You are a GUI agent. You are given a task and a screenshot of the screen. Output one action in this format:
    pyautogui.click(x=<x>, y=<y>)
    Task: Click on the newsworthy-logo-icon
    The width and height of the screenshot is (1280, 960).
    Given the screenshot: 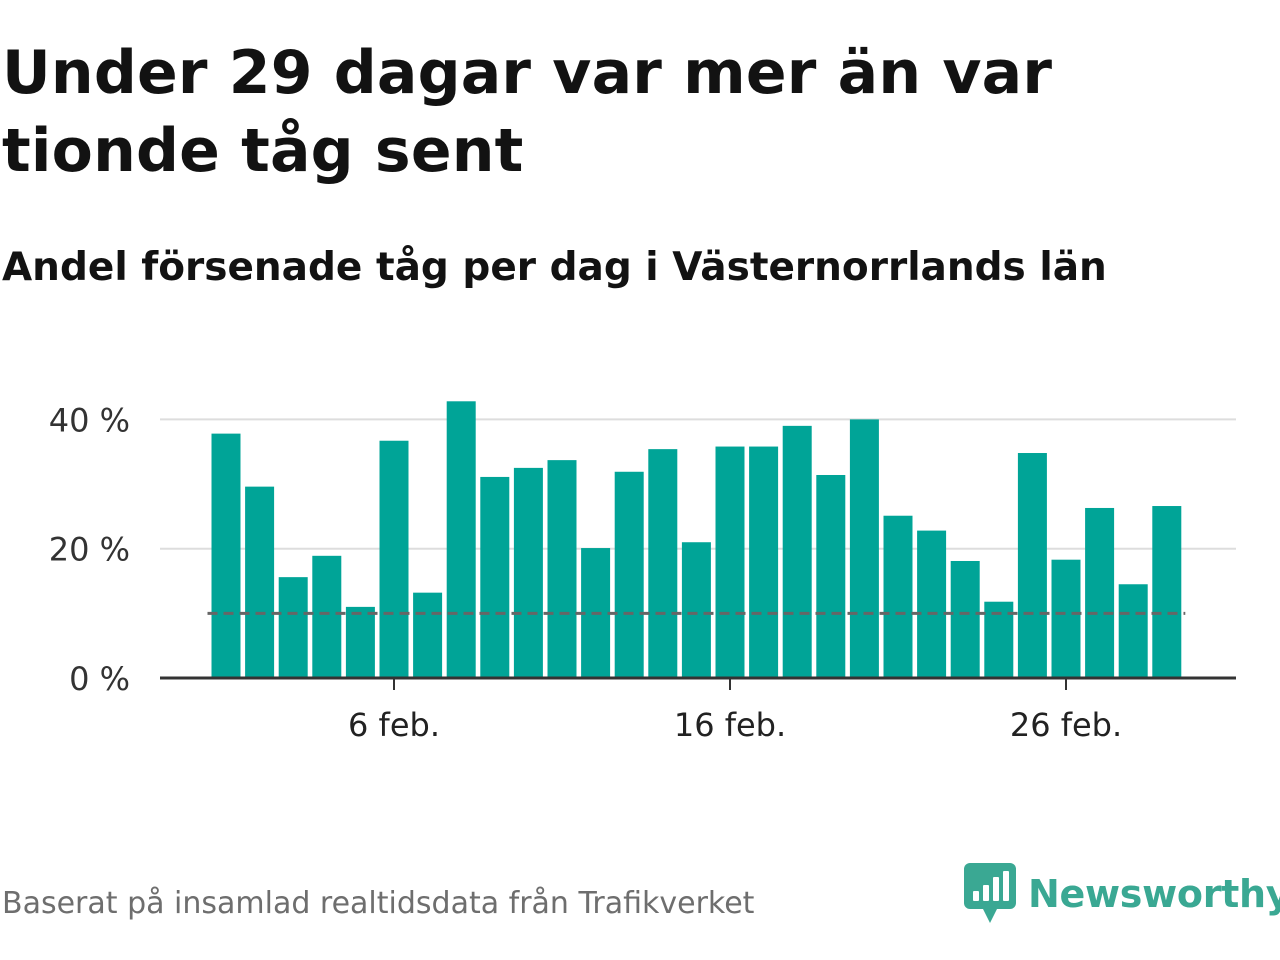 What is the action you would take?
    pyautogui.click(x=990, y=893)
    